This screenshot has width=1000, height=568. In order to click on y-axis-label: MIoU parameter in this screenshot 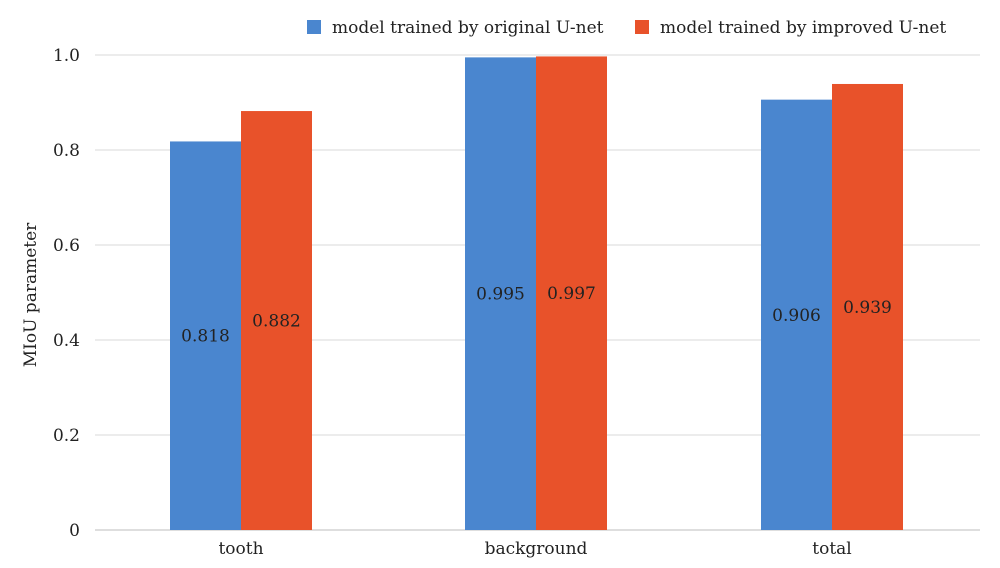, I will do `click(31, 294)`.